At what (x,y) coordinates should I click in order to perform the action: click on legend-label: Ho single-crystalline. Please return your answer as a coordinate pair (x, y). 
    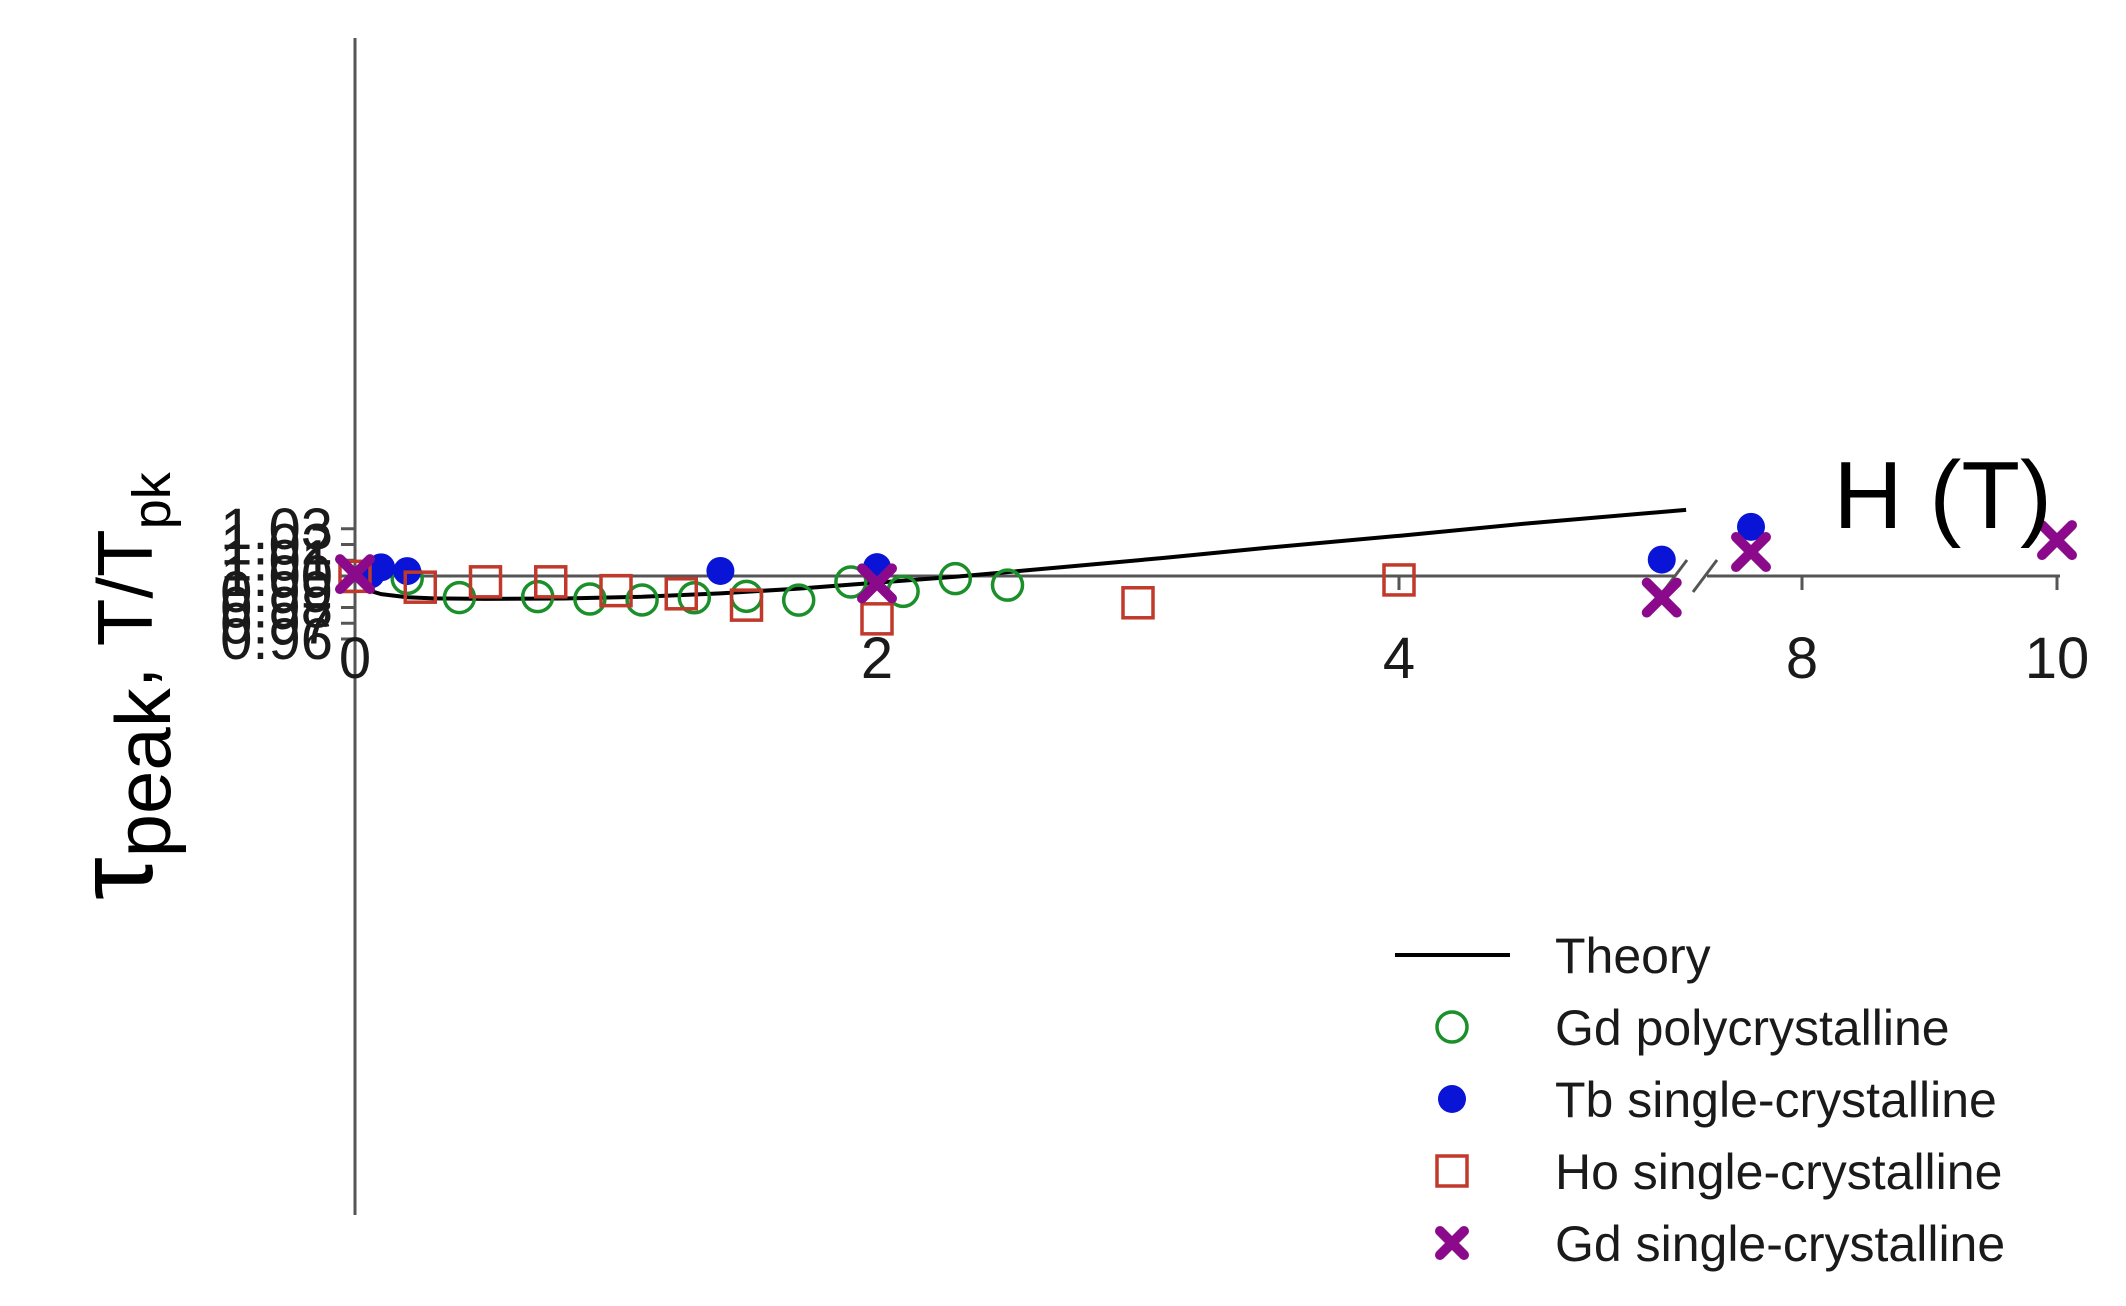
    Looking at the image, I should click on (1778, 1172).